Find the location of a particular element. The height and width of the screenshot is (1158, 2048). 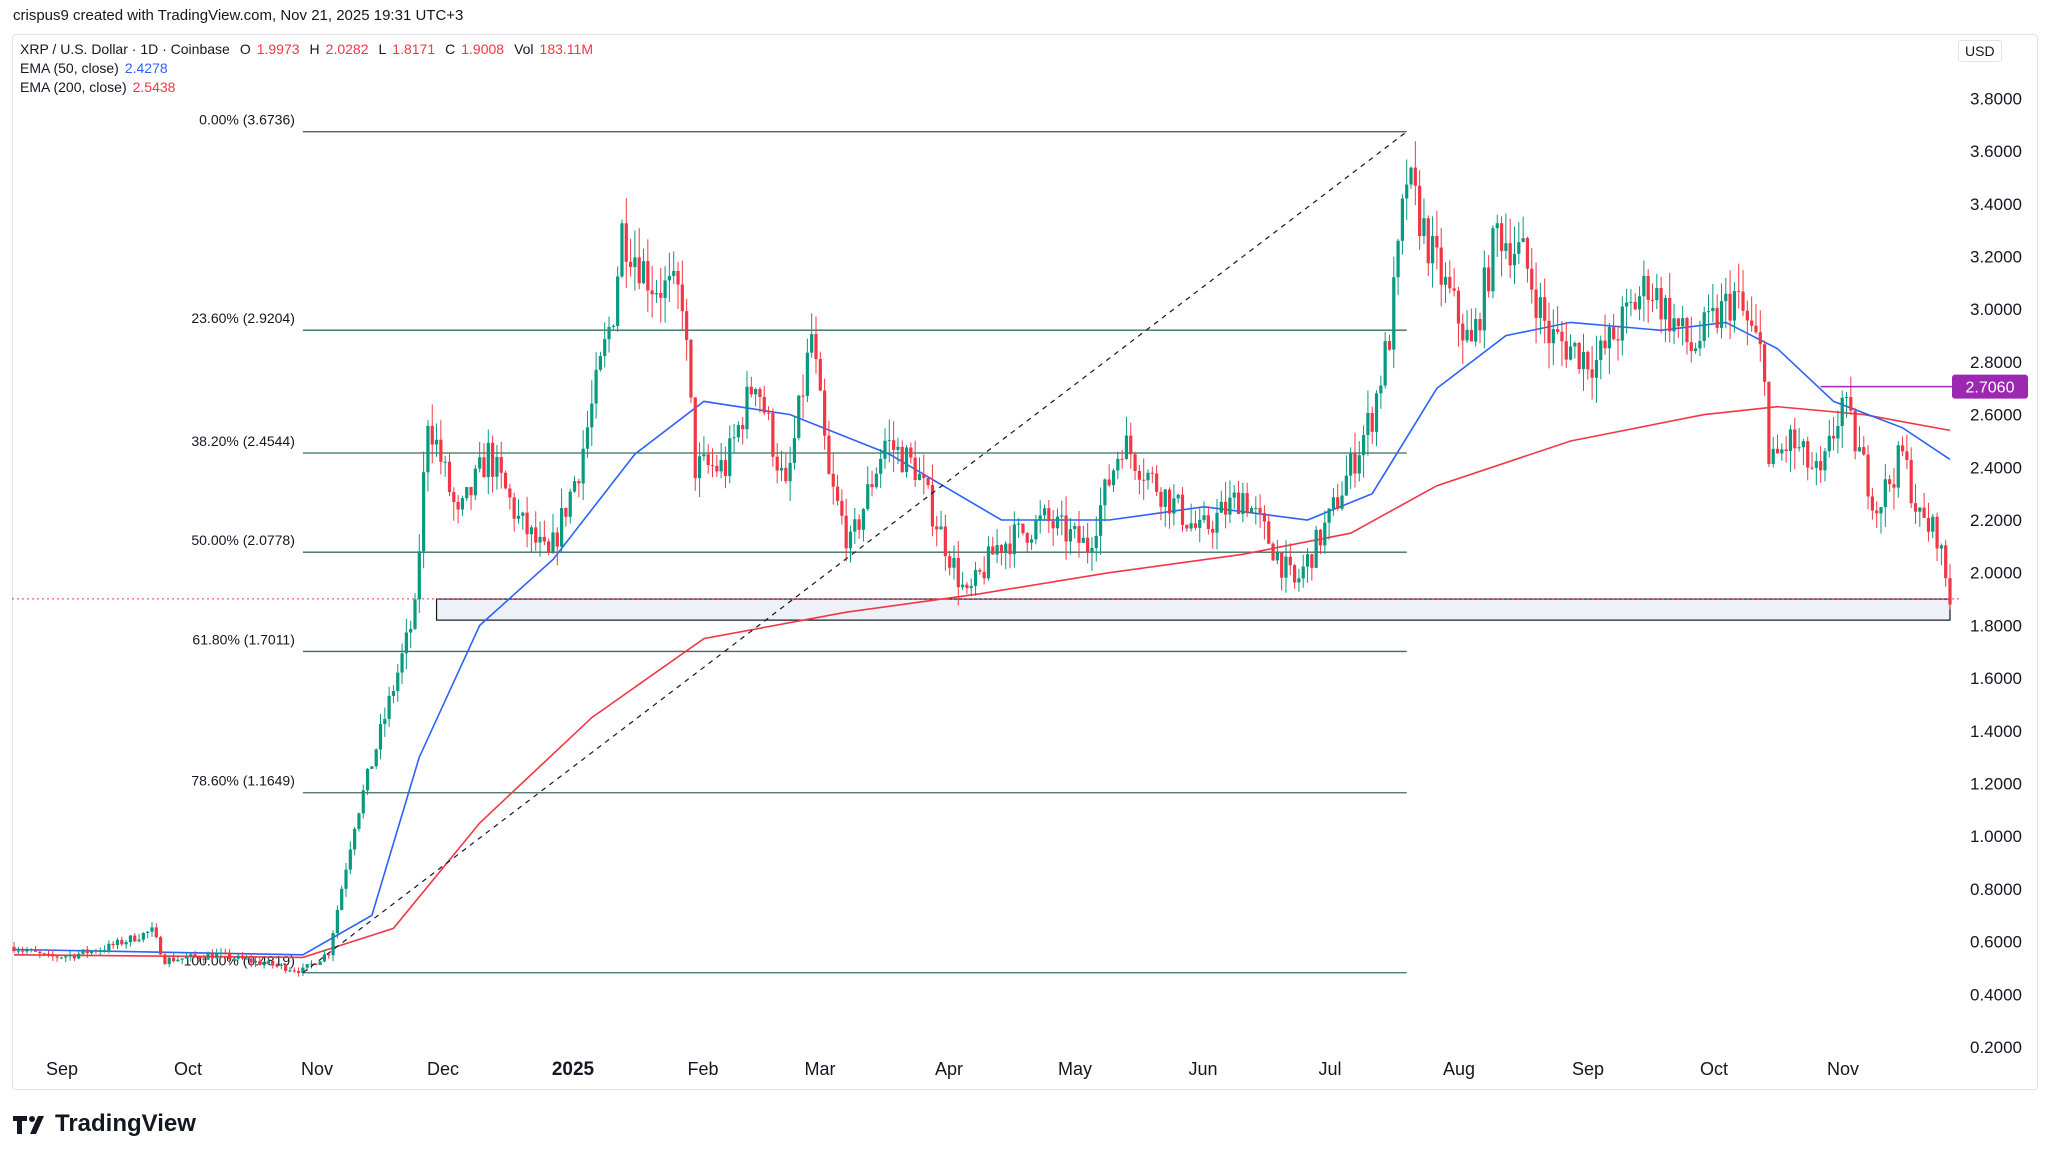

high-value: 2.0282 is located at coordinates (347, 49).